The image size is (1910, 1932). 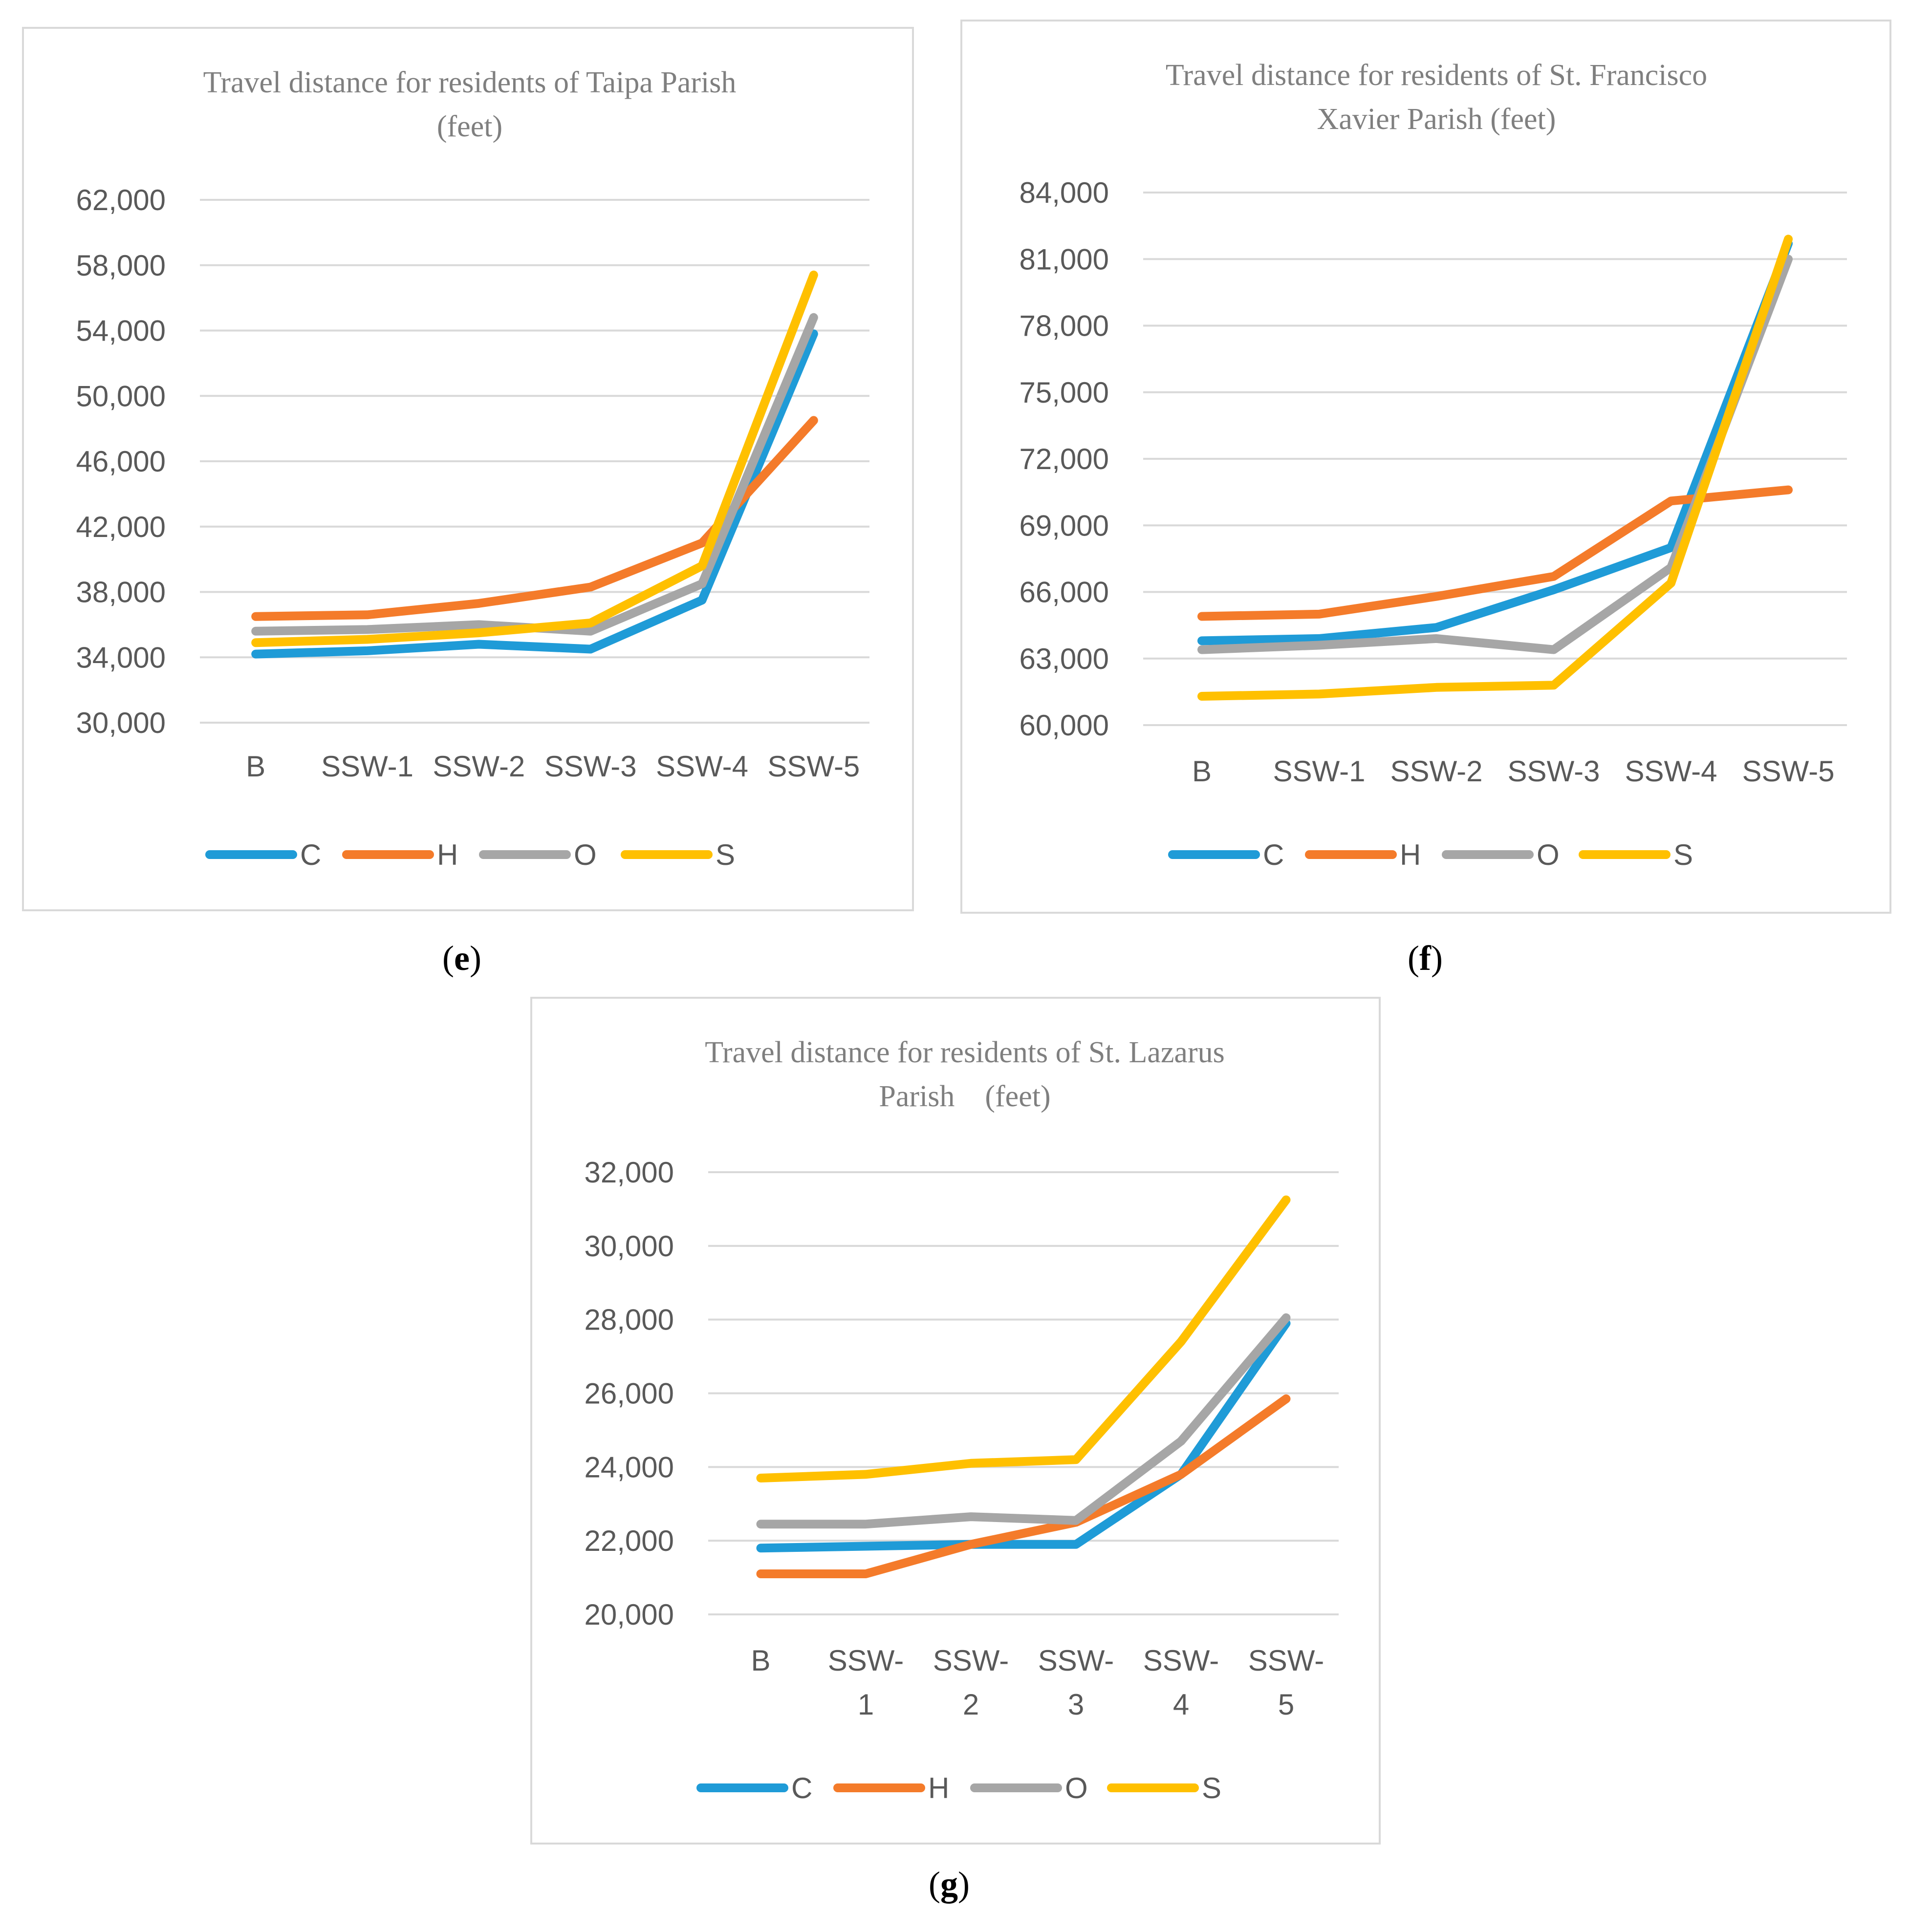 What do you see at coordinates (629, 1541) in the screenshot?
I see `y-tick-label: 22,000` at bounding box center [629, 1541].